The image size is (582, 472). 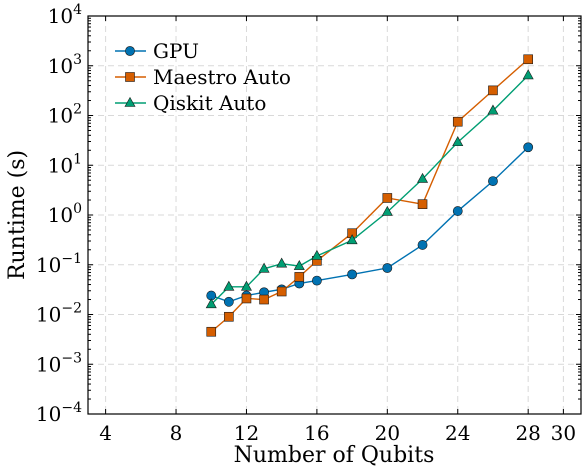 I want to click on legend-item: GPU, so click(x=157, y=51).